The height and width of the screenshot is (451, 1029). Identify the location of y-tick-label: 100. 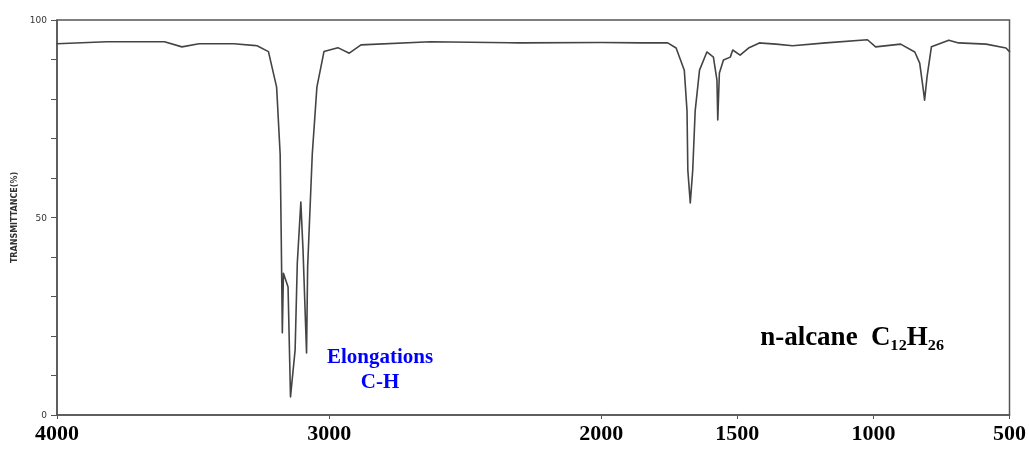
(38, 20).